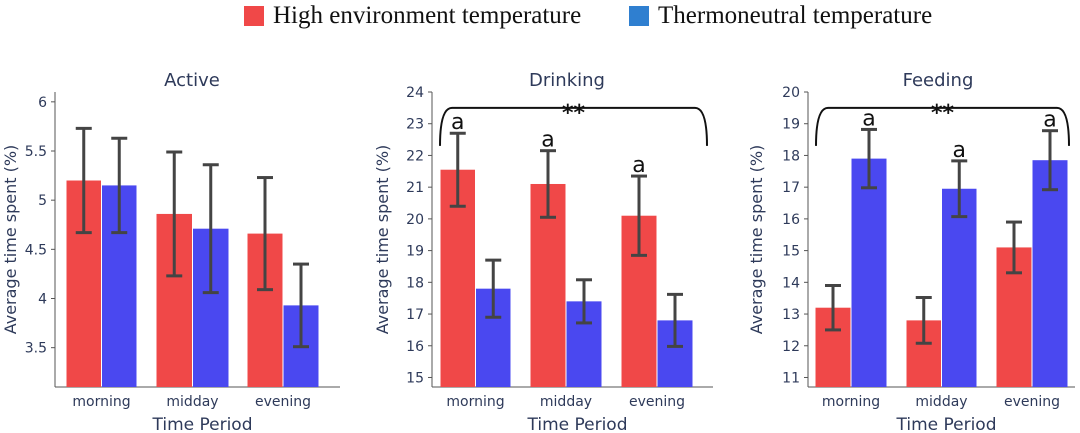 This screenshot has height=433, width=1080. What do you see at coordinates (938, 80) in the screenshot?
I see `chart-title: Feeding` at bounding box center [938, 80].